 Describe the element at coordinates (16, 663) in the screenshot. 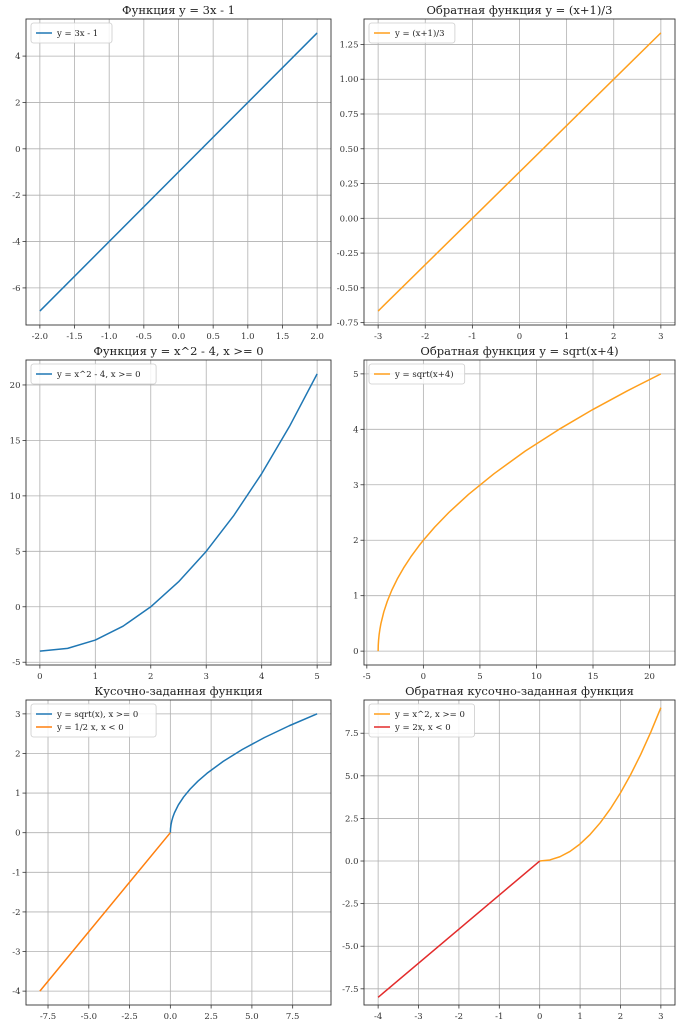

I see `y-tick-label: -5` at that location.